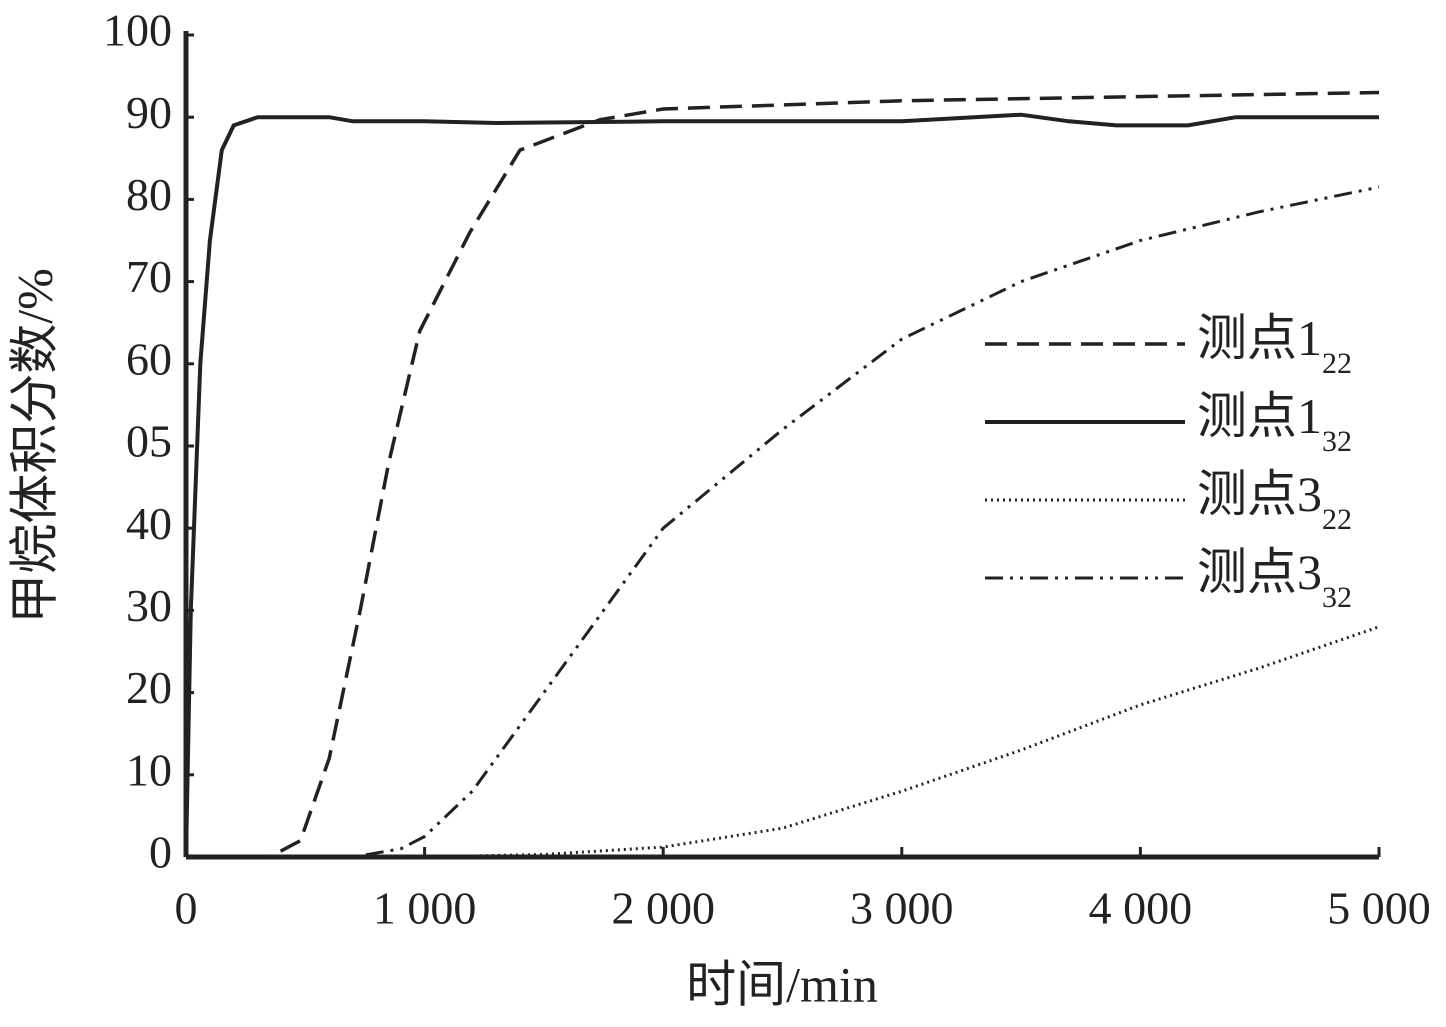 The height and width of the screenshot is (1027, 1446). Describe the element at coordinates (902, 908) in the screenshot. I see `x-tick-label: 3 000` at that location.